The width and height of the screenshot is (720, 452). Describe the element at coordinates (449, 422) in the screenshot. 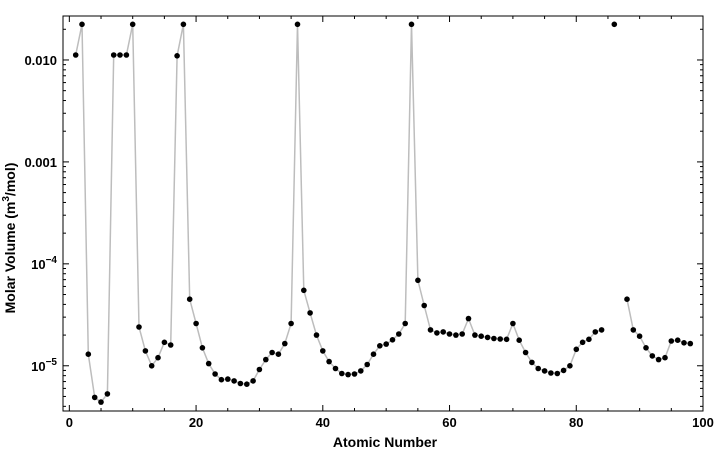

I see `x-tick-label: 60` at that location.